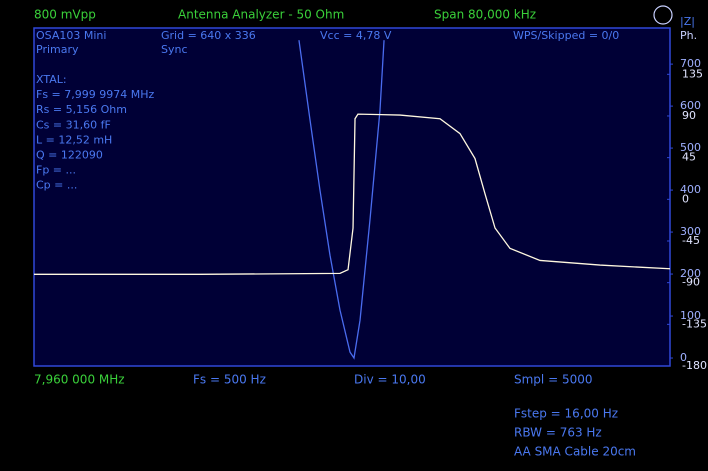 The height and width of the screenshot is (471, 708). What do you see at coordinates (566, 35) in the screenshot?
I see `info-text: WPS/Skipped = 0/0` at bounding box center [566, 35].